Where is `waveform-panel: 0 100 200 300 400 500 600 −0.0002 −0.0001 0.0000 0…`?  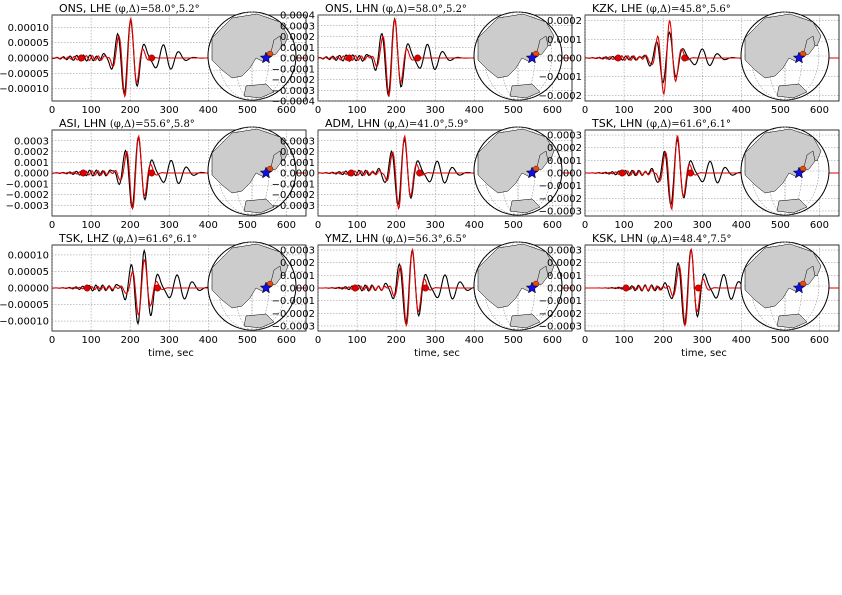 waveform-panel: 0 100 200 300 400 500 600 −0.0002 −0.0001 0.0000 0… is located at coordinates (689, 59).